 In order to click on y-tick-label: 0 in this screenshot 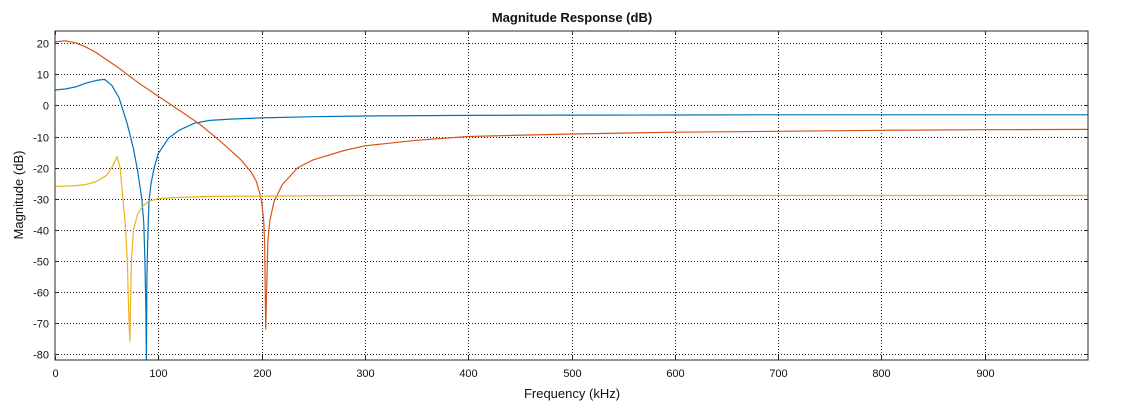, I will do `click(46, 107)`.